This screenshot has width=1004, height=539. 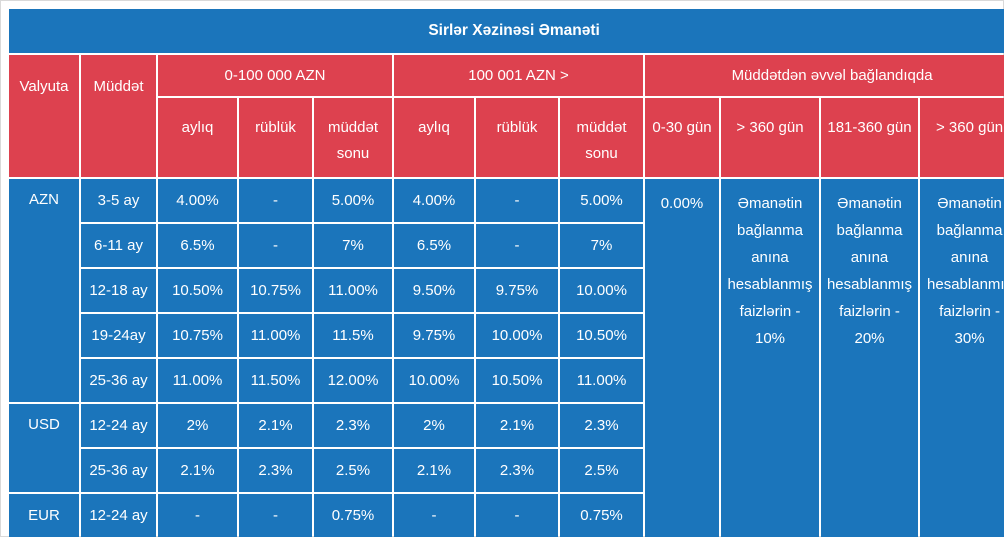 I want to click on group-header-0-100000-azn: 0-100 000 AZN, so click(x=275, y=75).